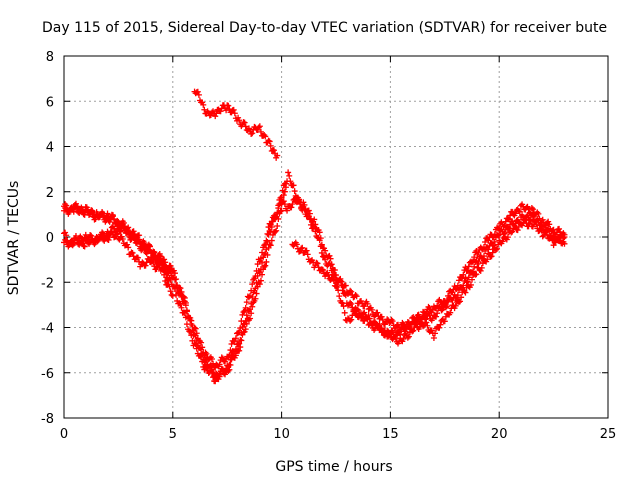  What do you see at coordinates (281, 434) in the screenshot?
I see `x-tick-label: 10` at bounding box center [281, 434].